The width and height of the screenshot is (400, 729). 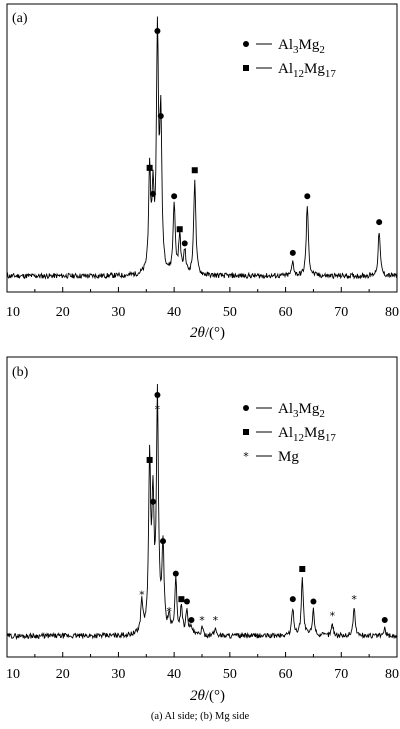 What do you see at coordinates (307, 70) in the screenshot?
I see `panel-a-legend-label: Al12Mg17` at bounding box center [307, 70].